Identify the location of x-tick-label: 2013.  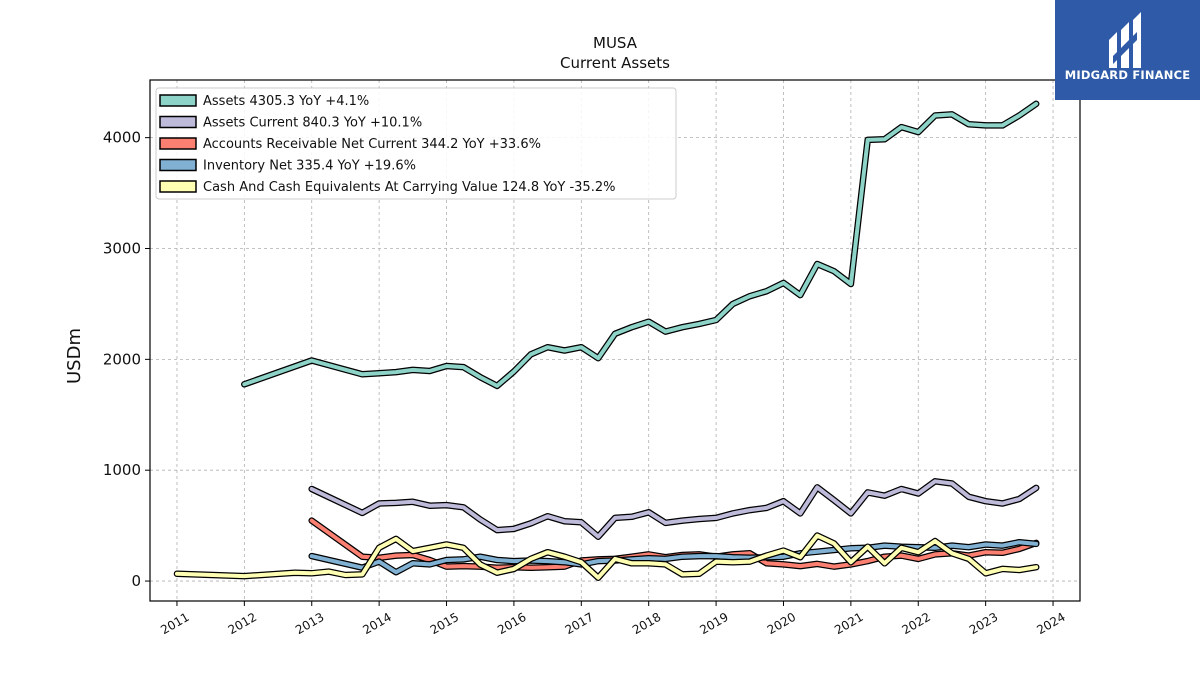
(309, 623).